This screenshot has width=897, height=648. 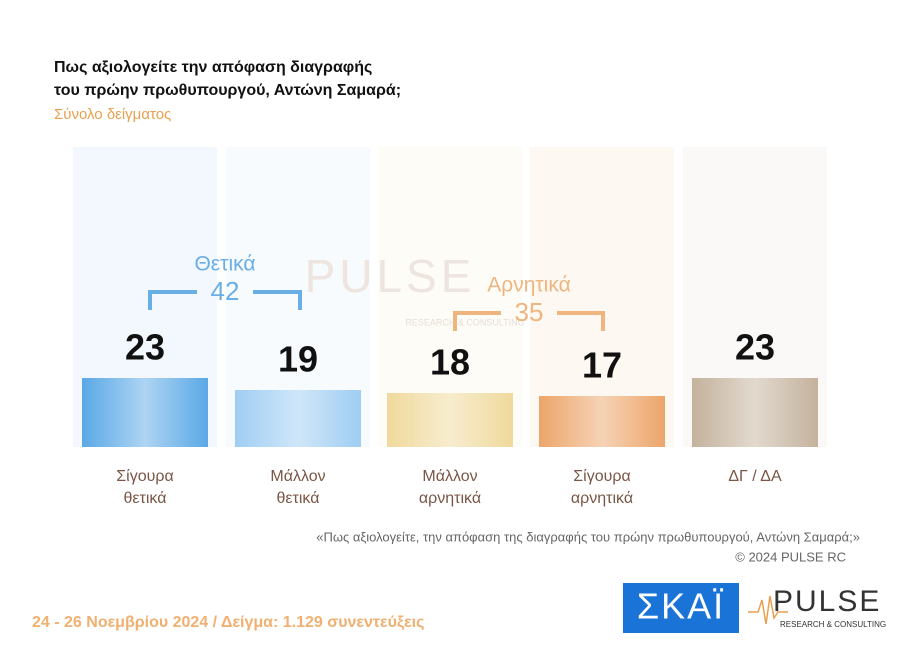 What do you see at coordinates (450, 362) in the screenshot?
I see `value-label: 18` at bounding box center [450, 362].